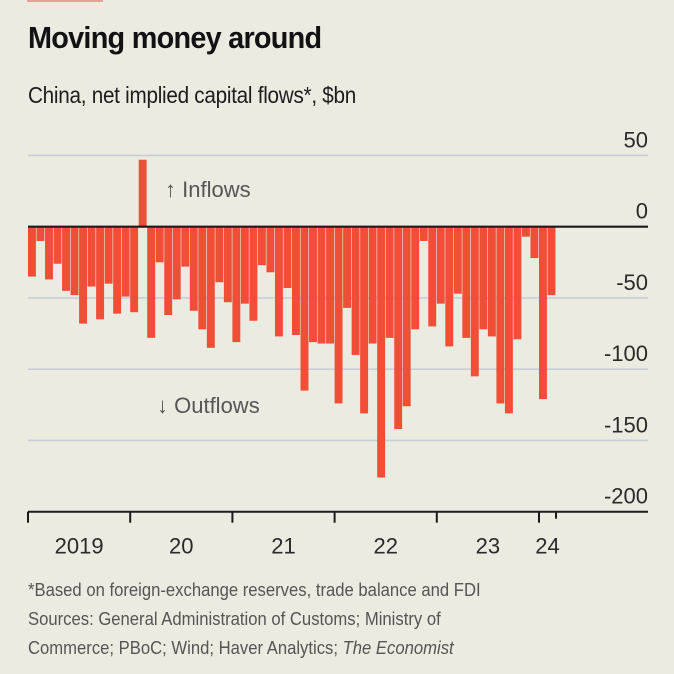 This screenshot has height=674, width=674. Describe the element at coordinates (626, 353) in the screenshot. I see `y-tick-label: -100` at that location.